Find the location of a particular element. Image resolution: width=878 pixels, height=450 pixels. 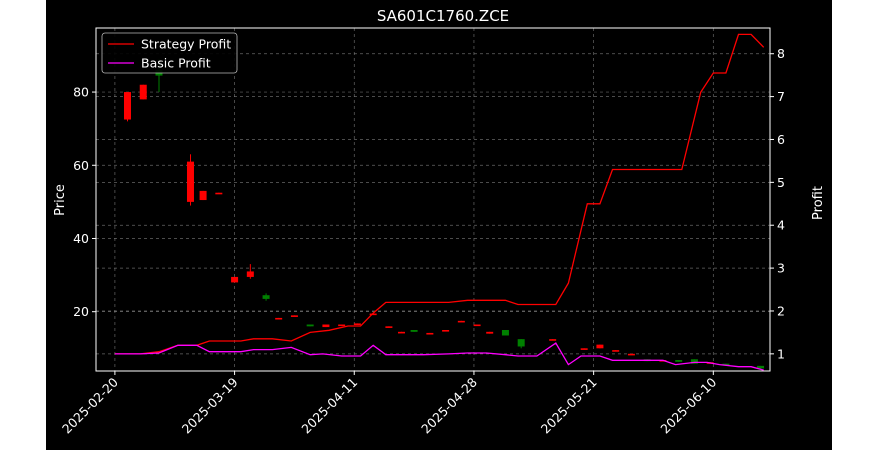

right-tick-label-4: 5 is located at coordinates (781, 182).